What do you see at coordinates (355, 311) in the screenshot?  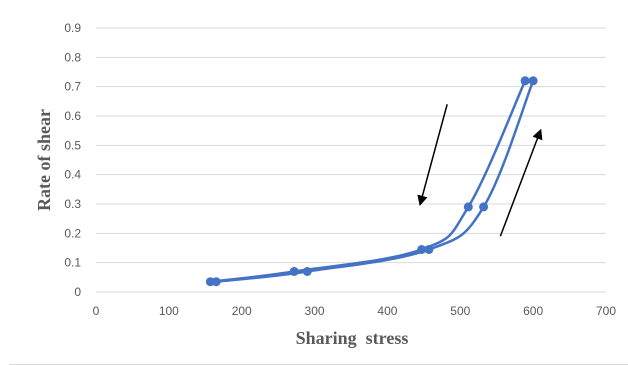 I see `x-tick-labels: 0 100 200 300 400 500 600 700` at bounding box center [355, 311].